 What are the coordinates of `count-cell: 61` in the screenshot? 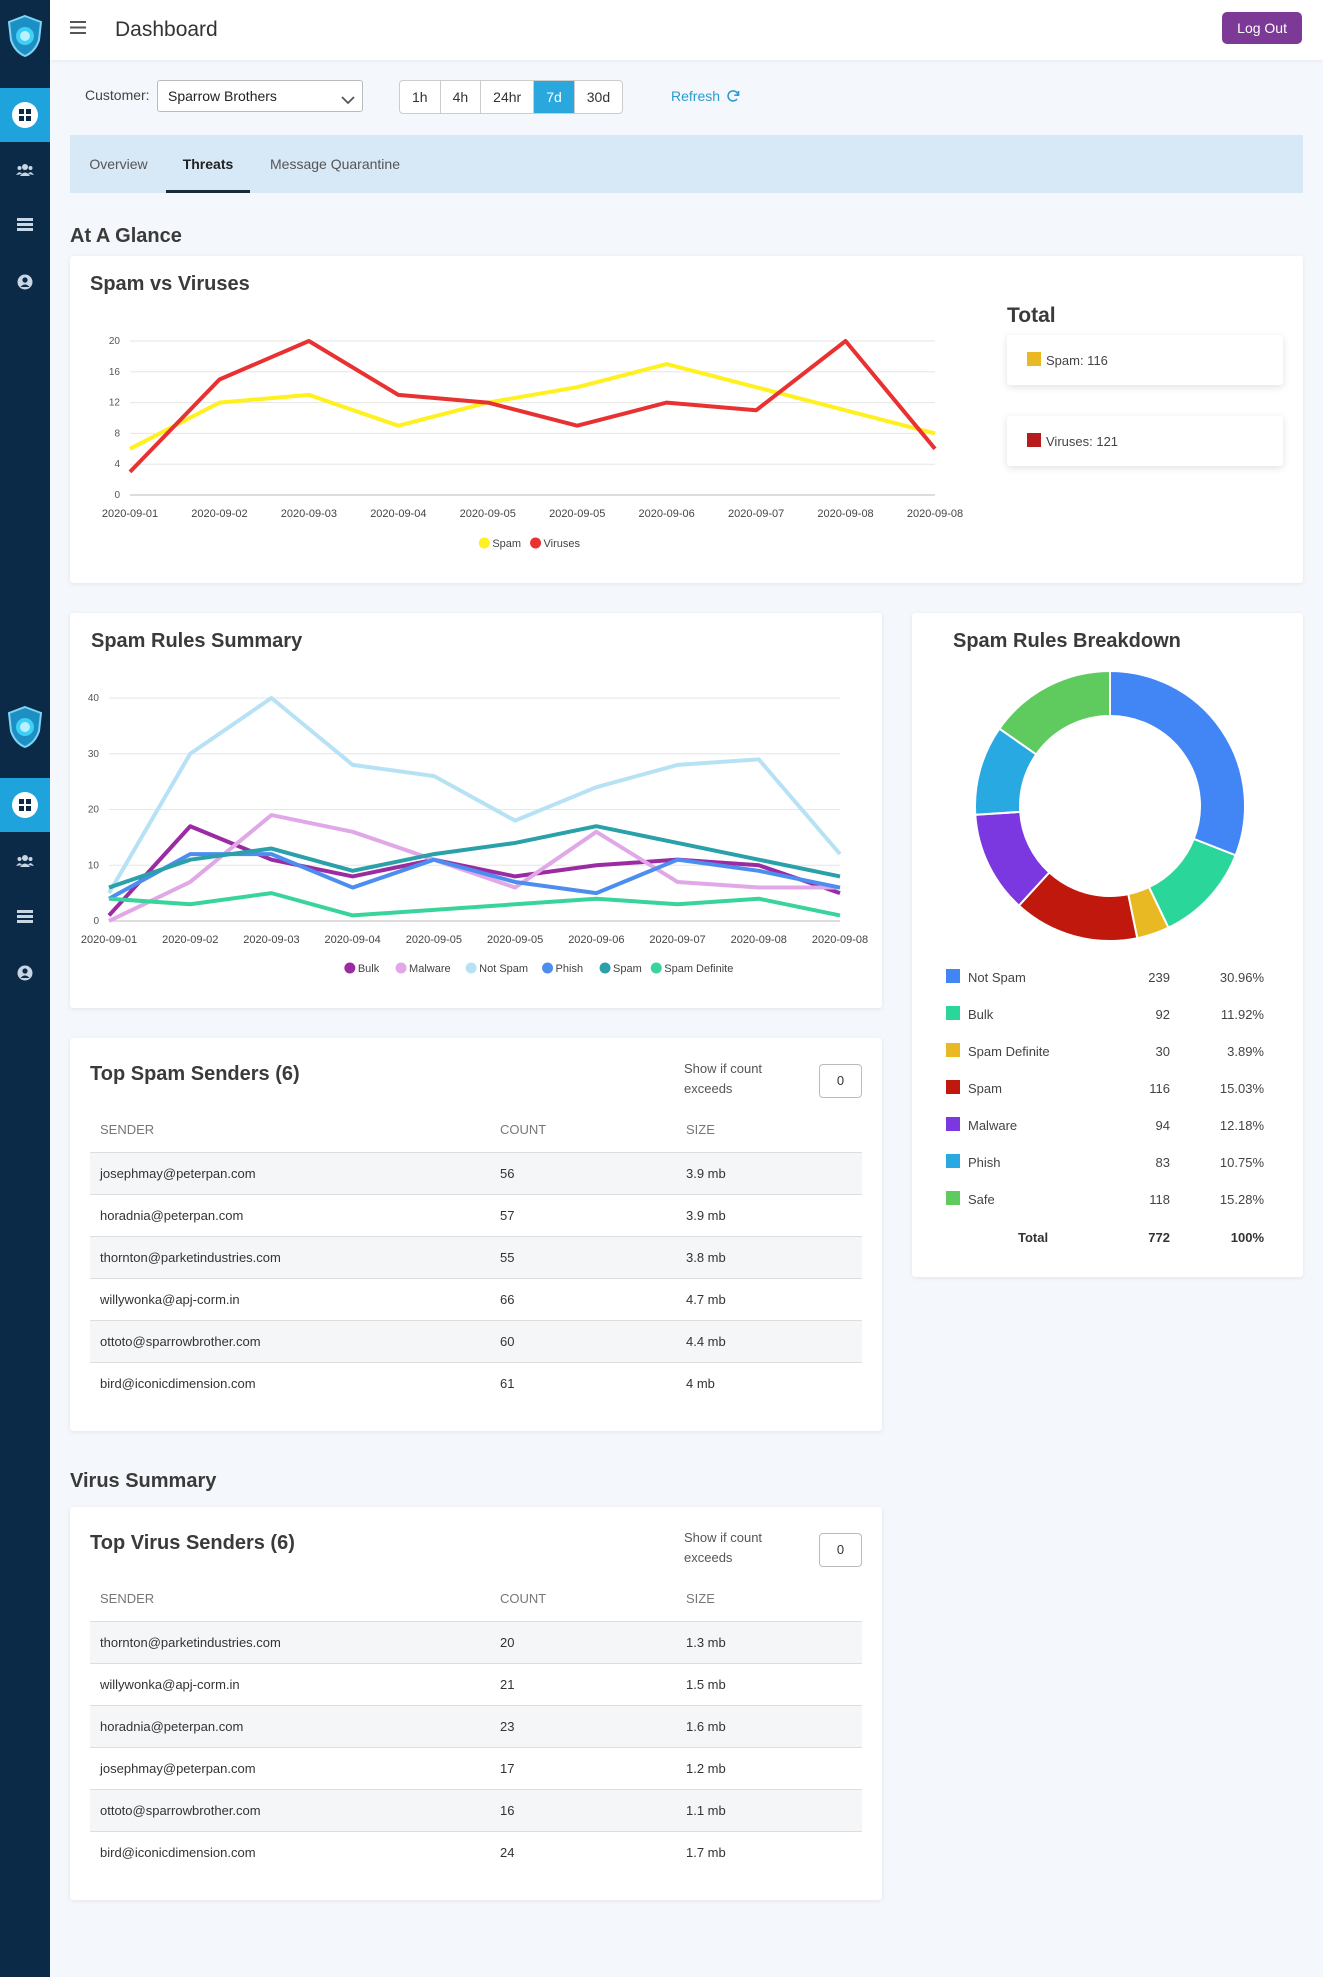 It's located at (507, 1383).